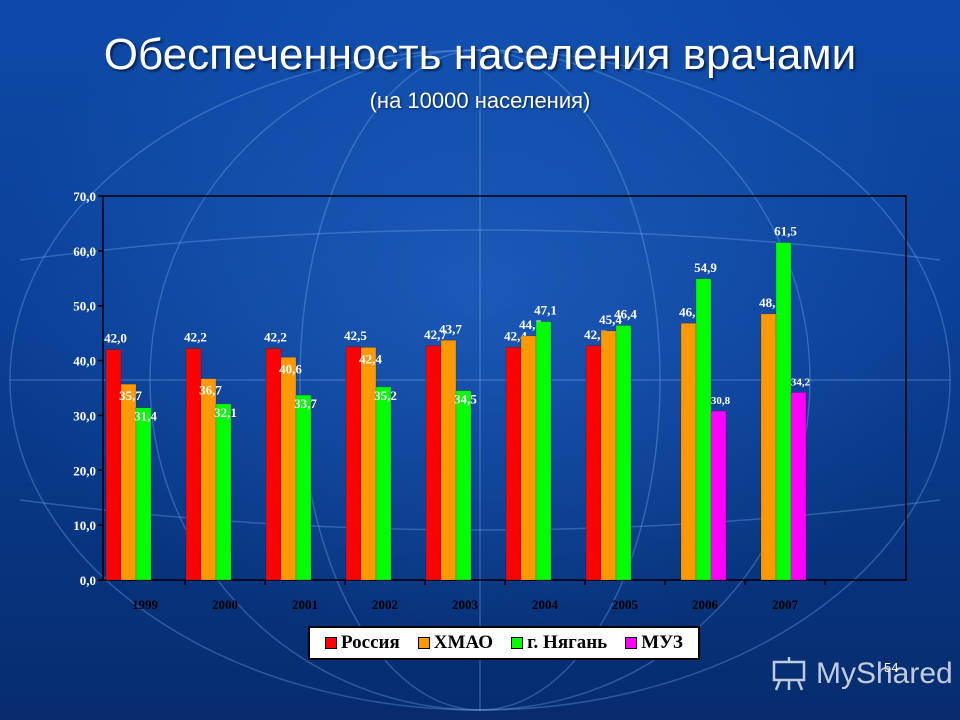  What do you see at coordinates (84, 306) in the screenshot?
I see `y-tick-label: 50,0` at bounding box center [84, 306].